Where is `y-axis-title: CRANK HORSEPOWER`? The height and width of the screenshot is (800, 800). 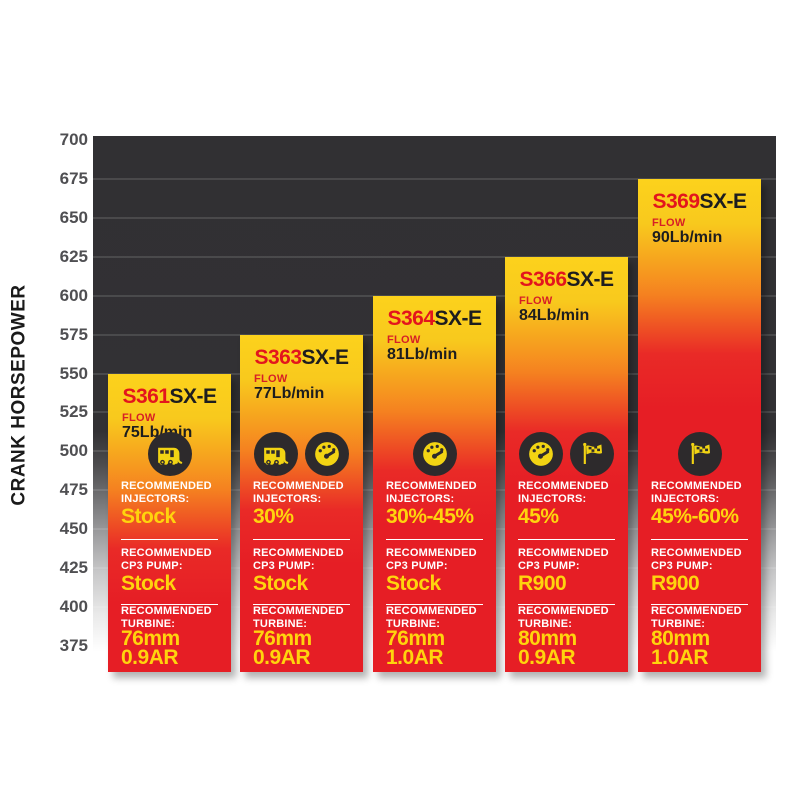 y-axis-title: CRANK HORSEPOWER is located at coordinates (20, 395).